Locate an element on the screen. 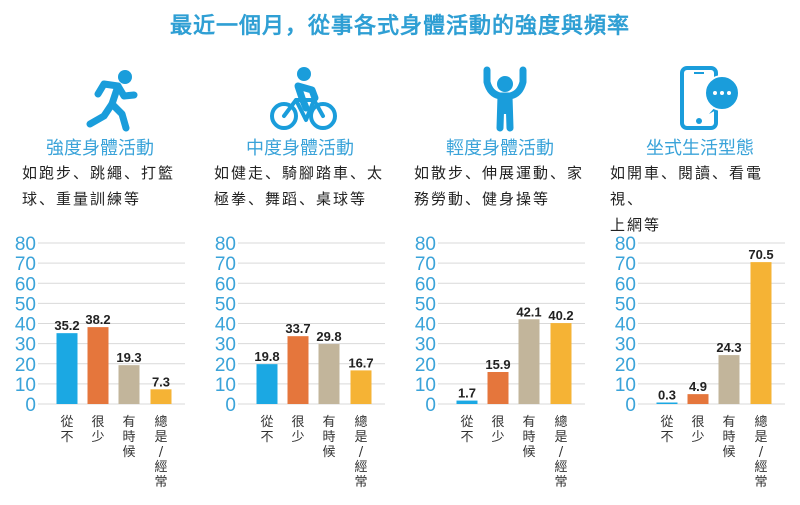  smartphone-chat-icon is located at coordinates (710, 98).